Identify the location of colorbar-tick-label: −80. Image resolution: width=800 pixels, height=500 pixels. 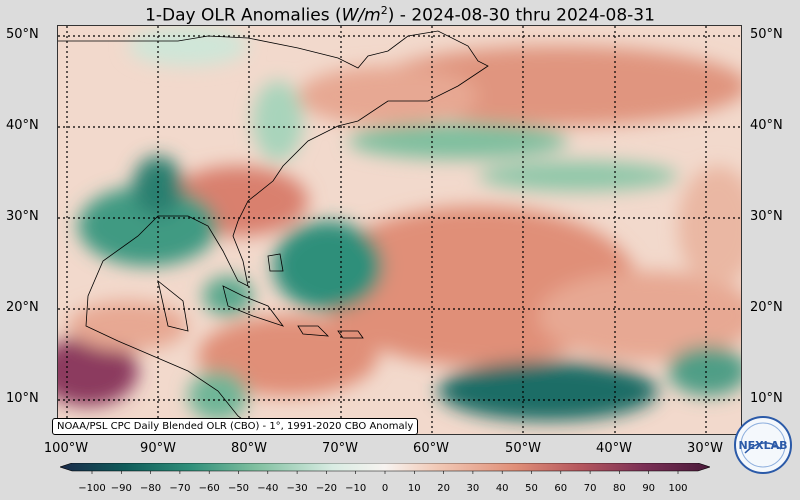
(151, 488).